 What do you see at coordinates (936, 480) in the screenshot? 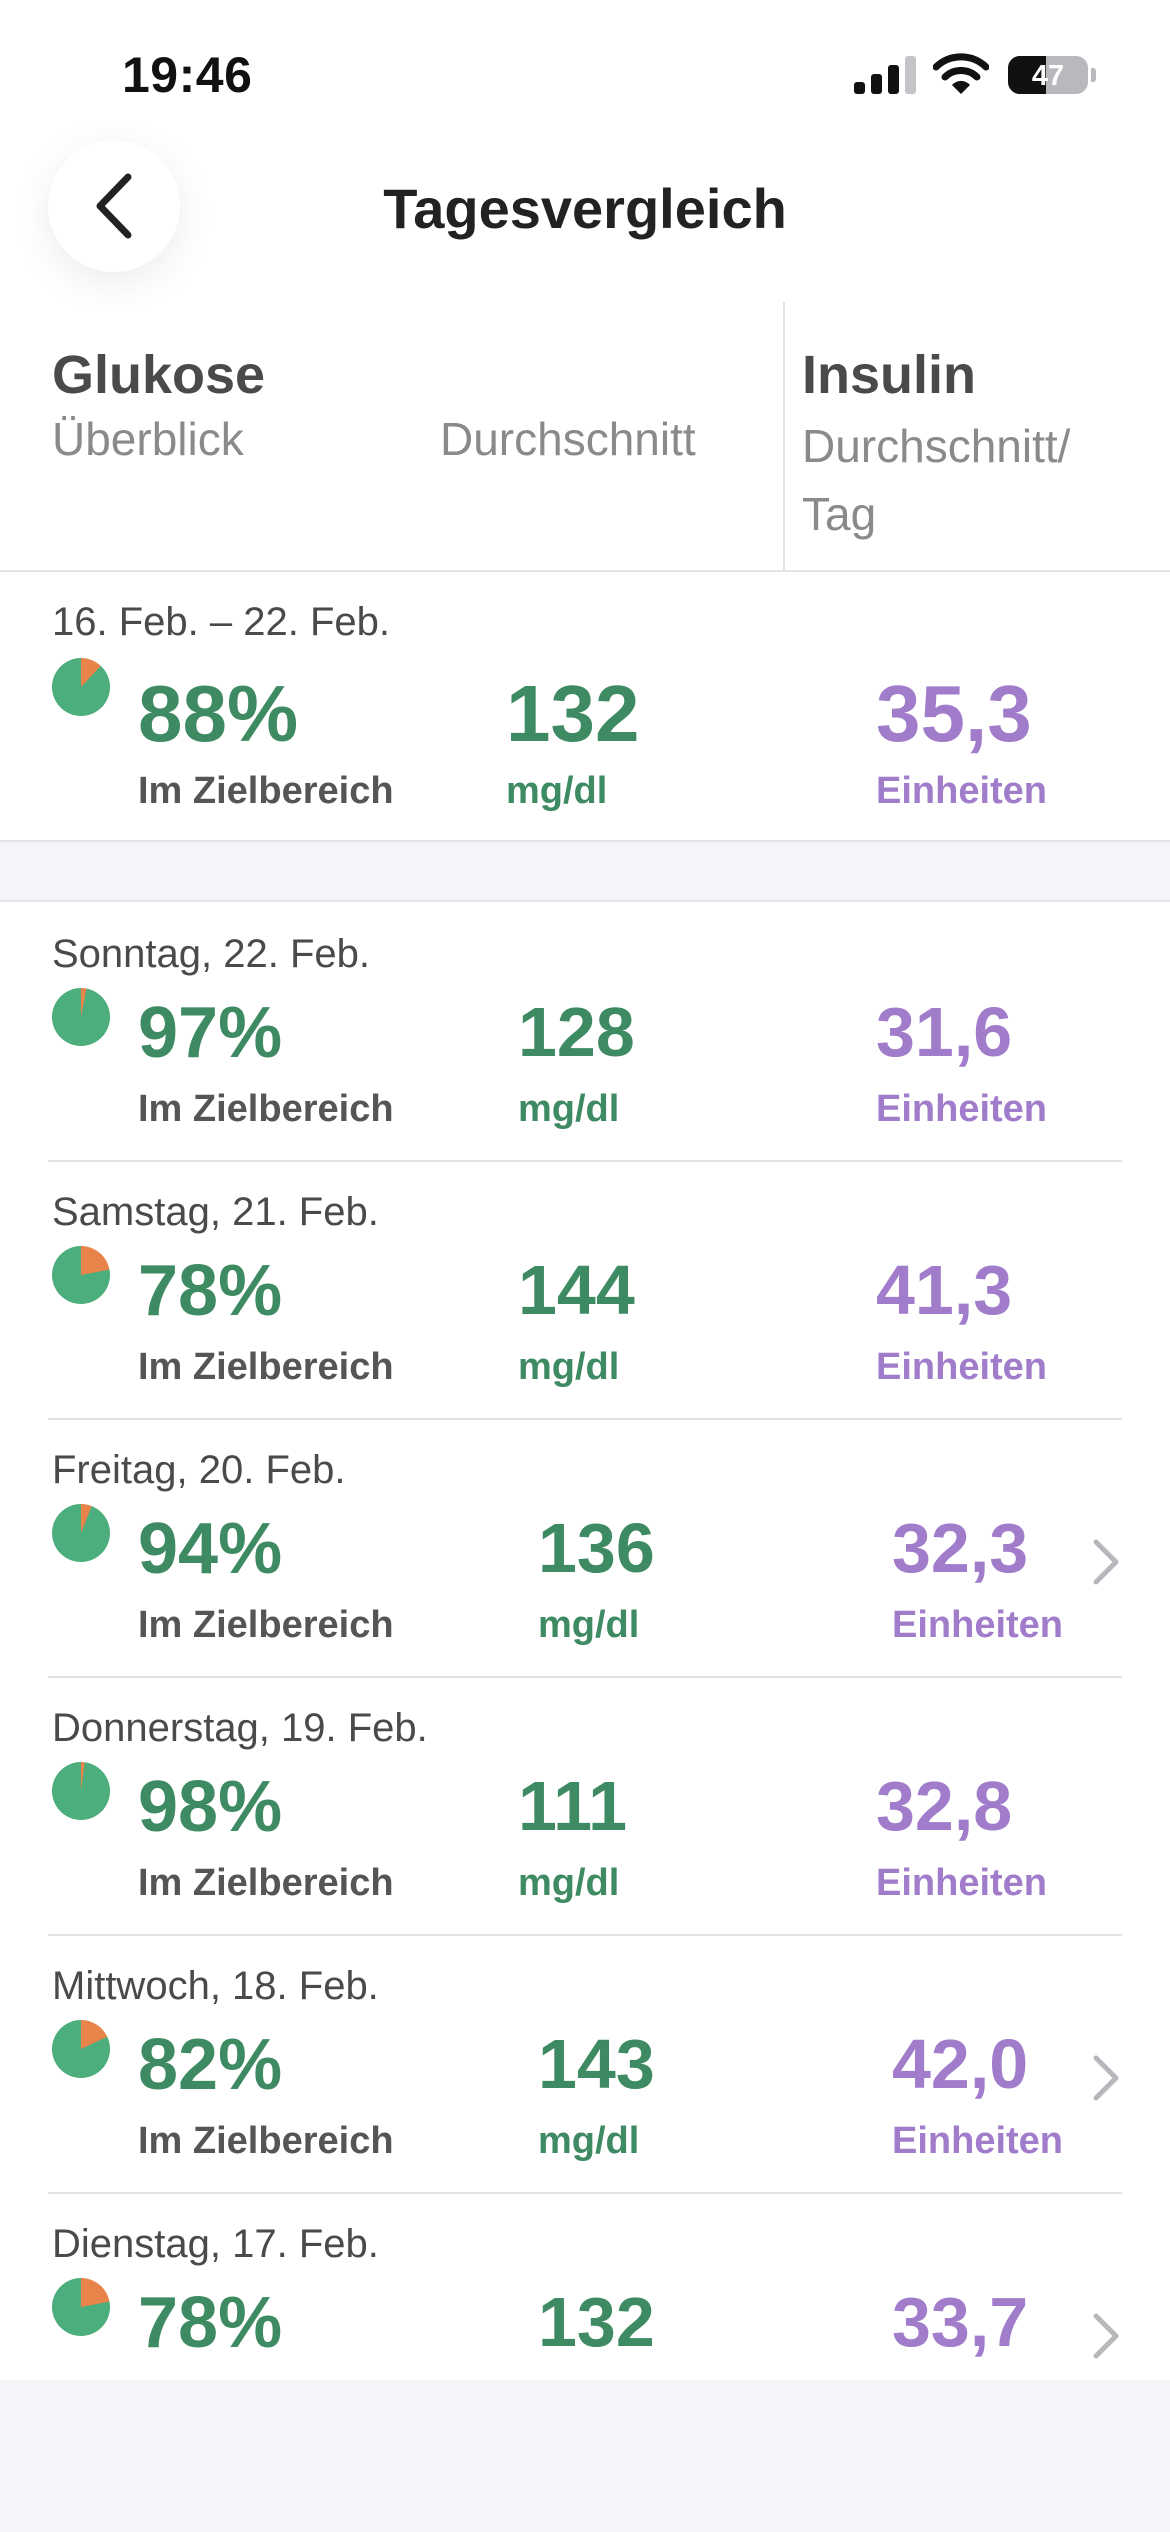
I see `insulin-column-label: Durchschnitt/ Tag` at bounding box center [936, 480].